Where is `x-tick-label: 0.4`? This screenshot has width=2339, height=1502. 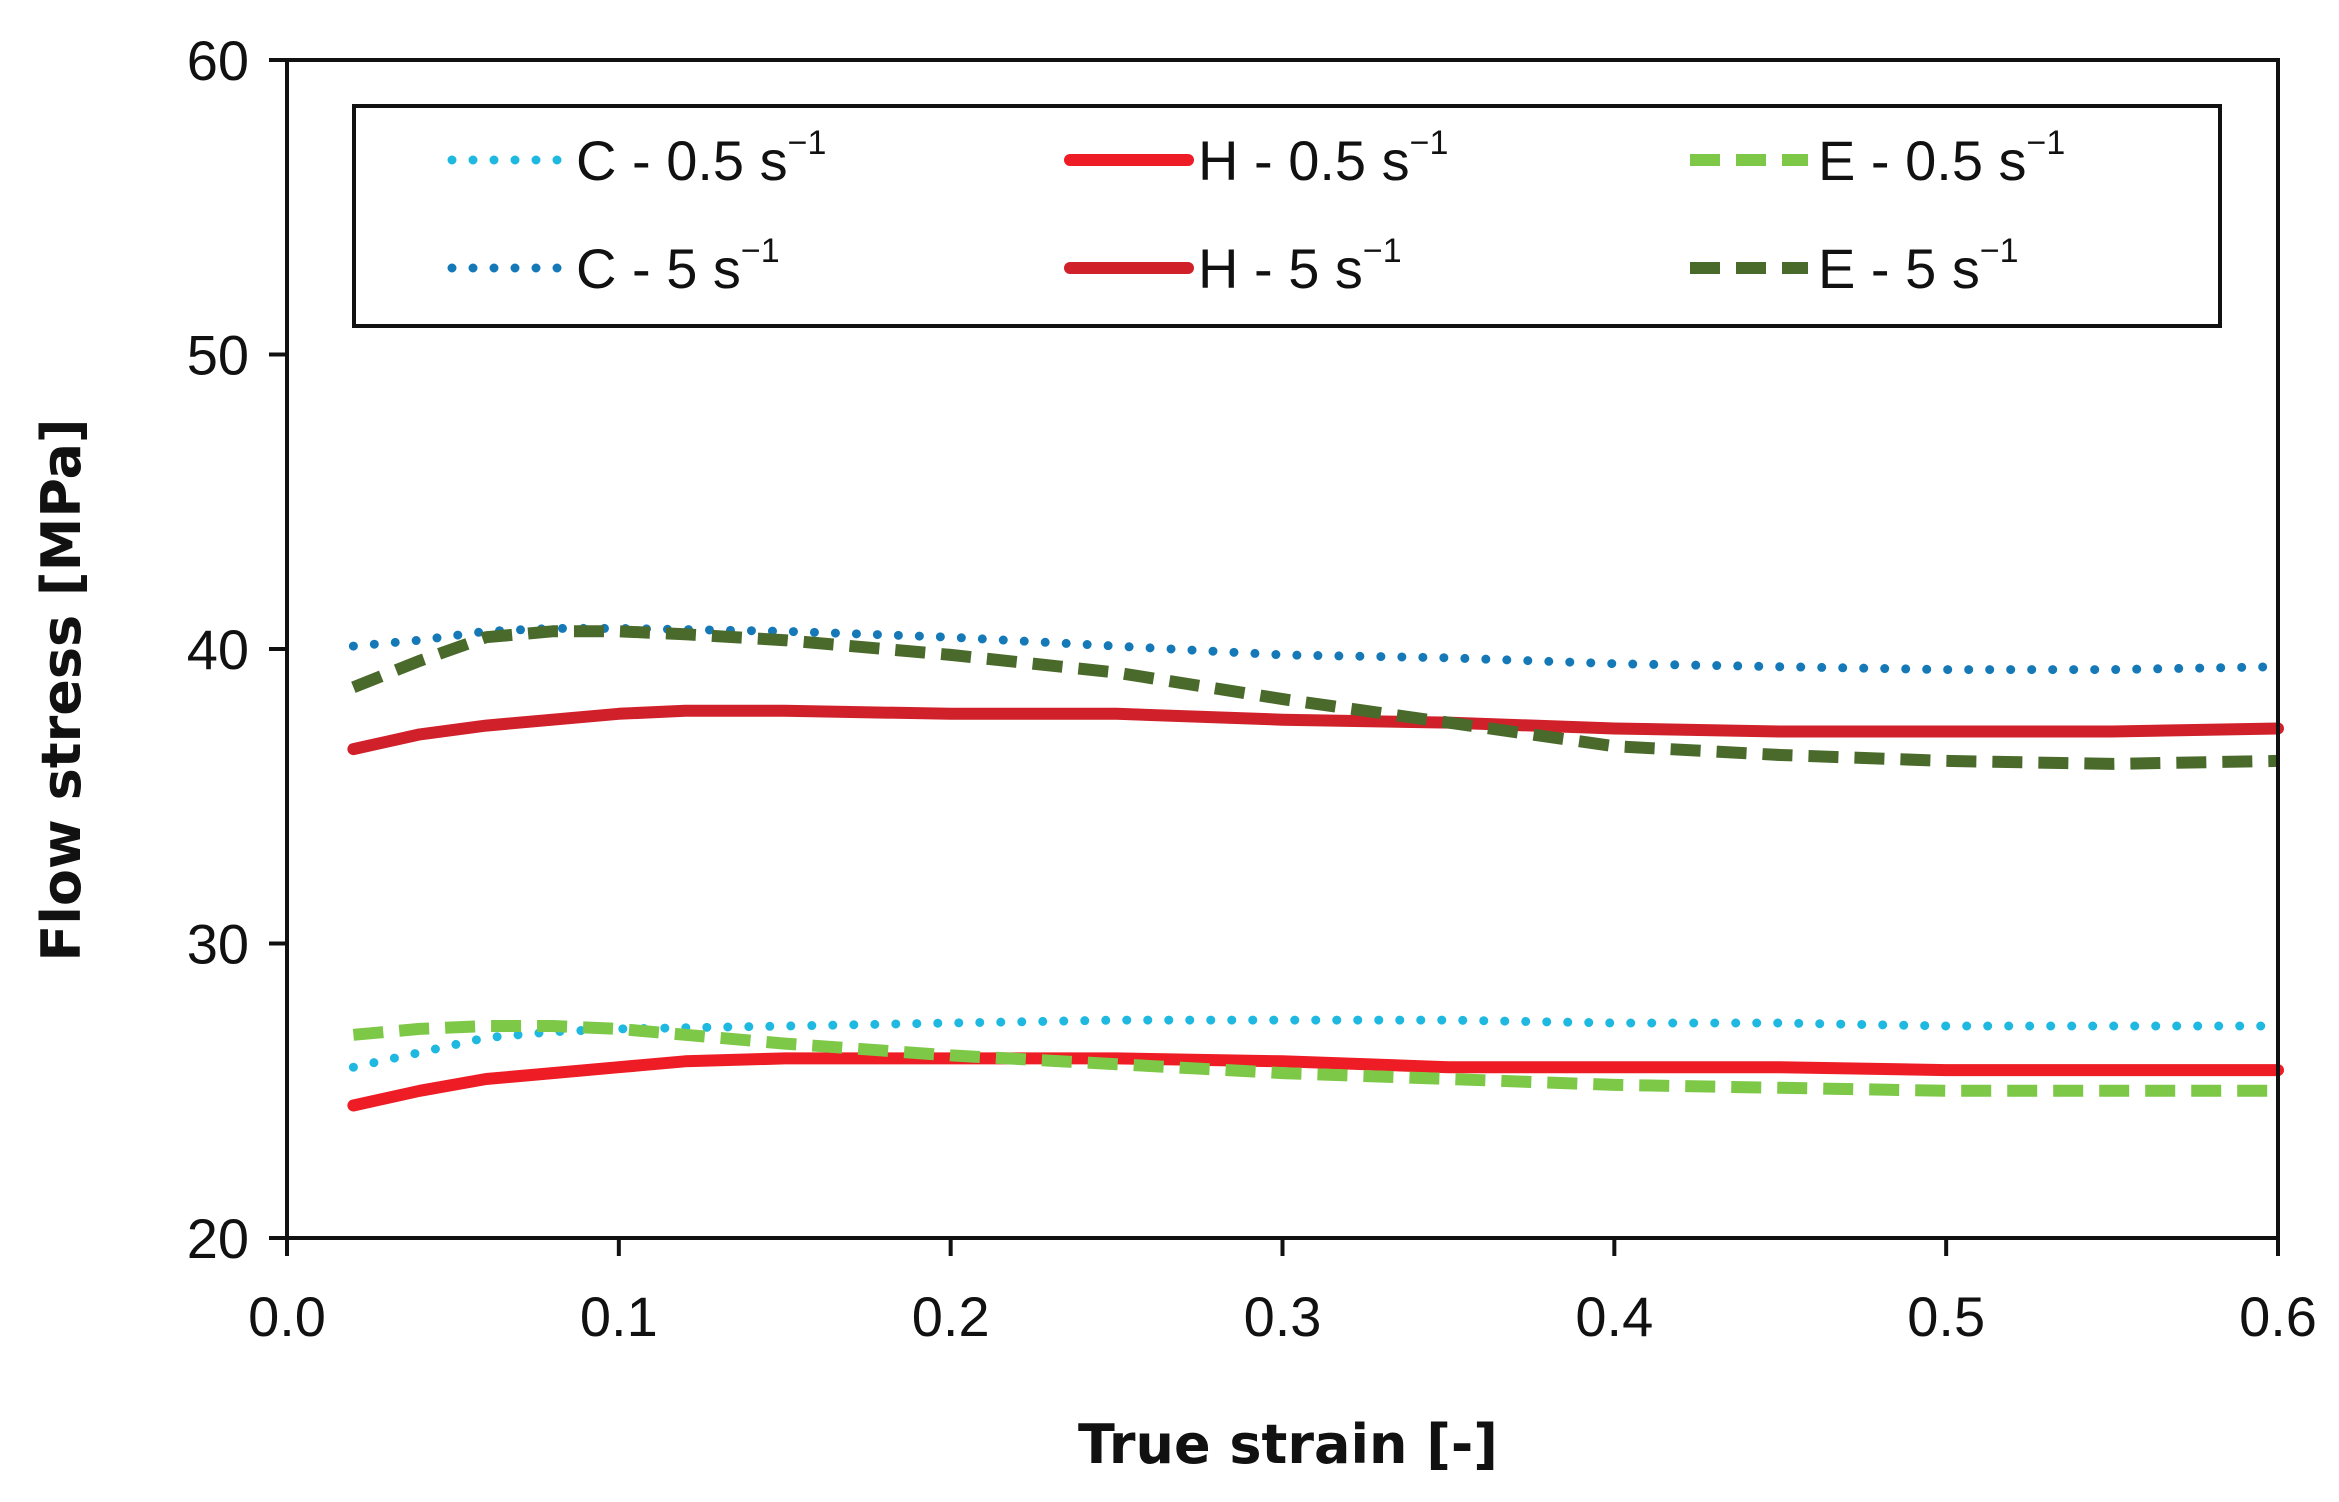
x-tick-label: 0.4 is located at coordinates (1614, 1316).